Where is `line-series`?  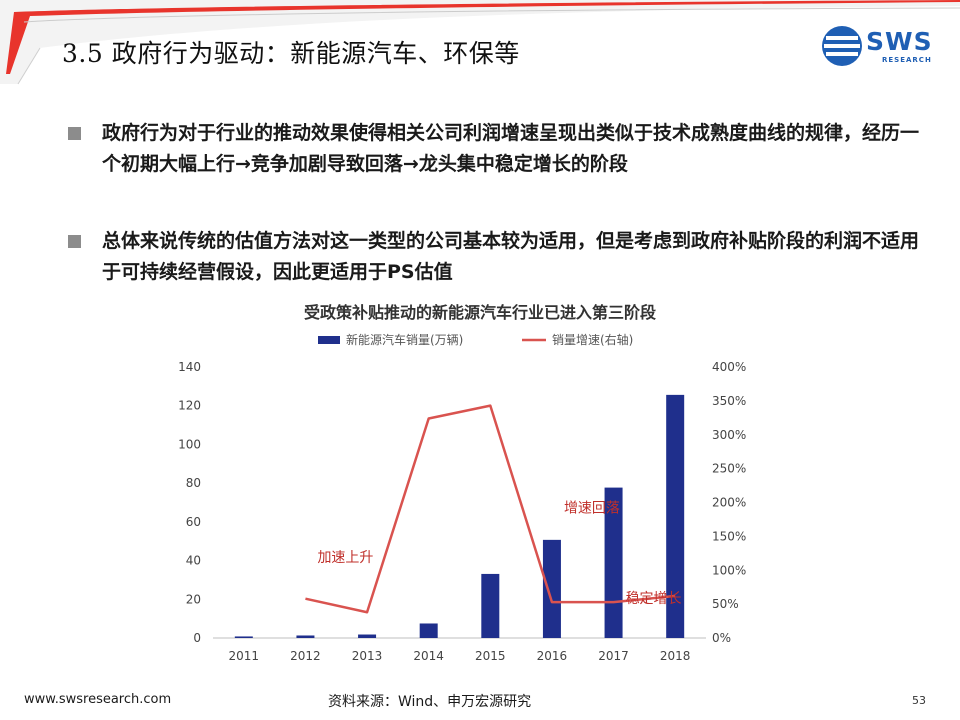 line-series is located at coordinates (490, 509).